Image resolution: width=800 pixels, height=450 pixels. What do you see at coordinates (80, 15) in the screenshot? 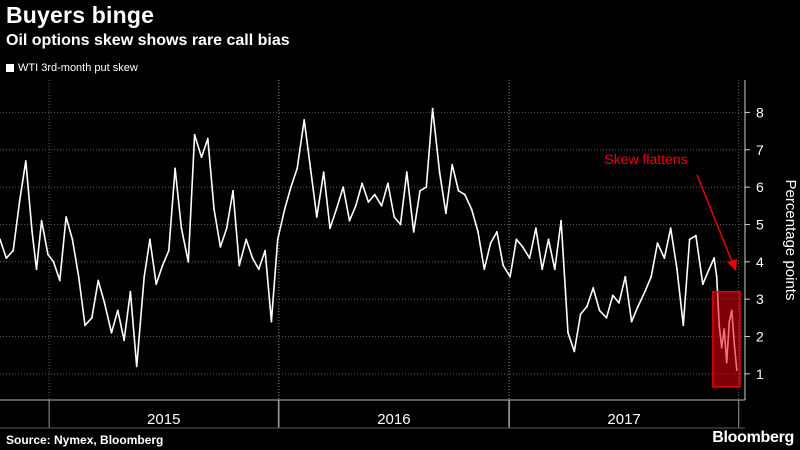
I see `chart-title: Buyers binge` at bounding box center [80, 15].